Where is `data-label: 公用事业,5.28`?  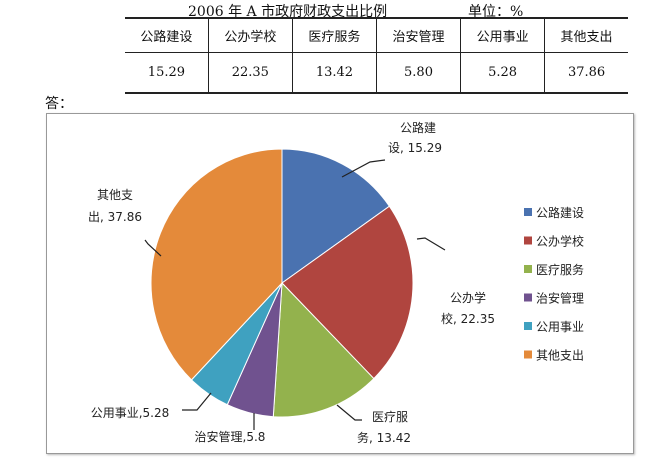 data-label: 公用事业,5.28 is located at coordinates (130, 413).